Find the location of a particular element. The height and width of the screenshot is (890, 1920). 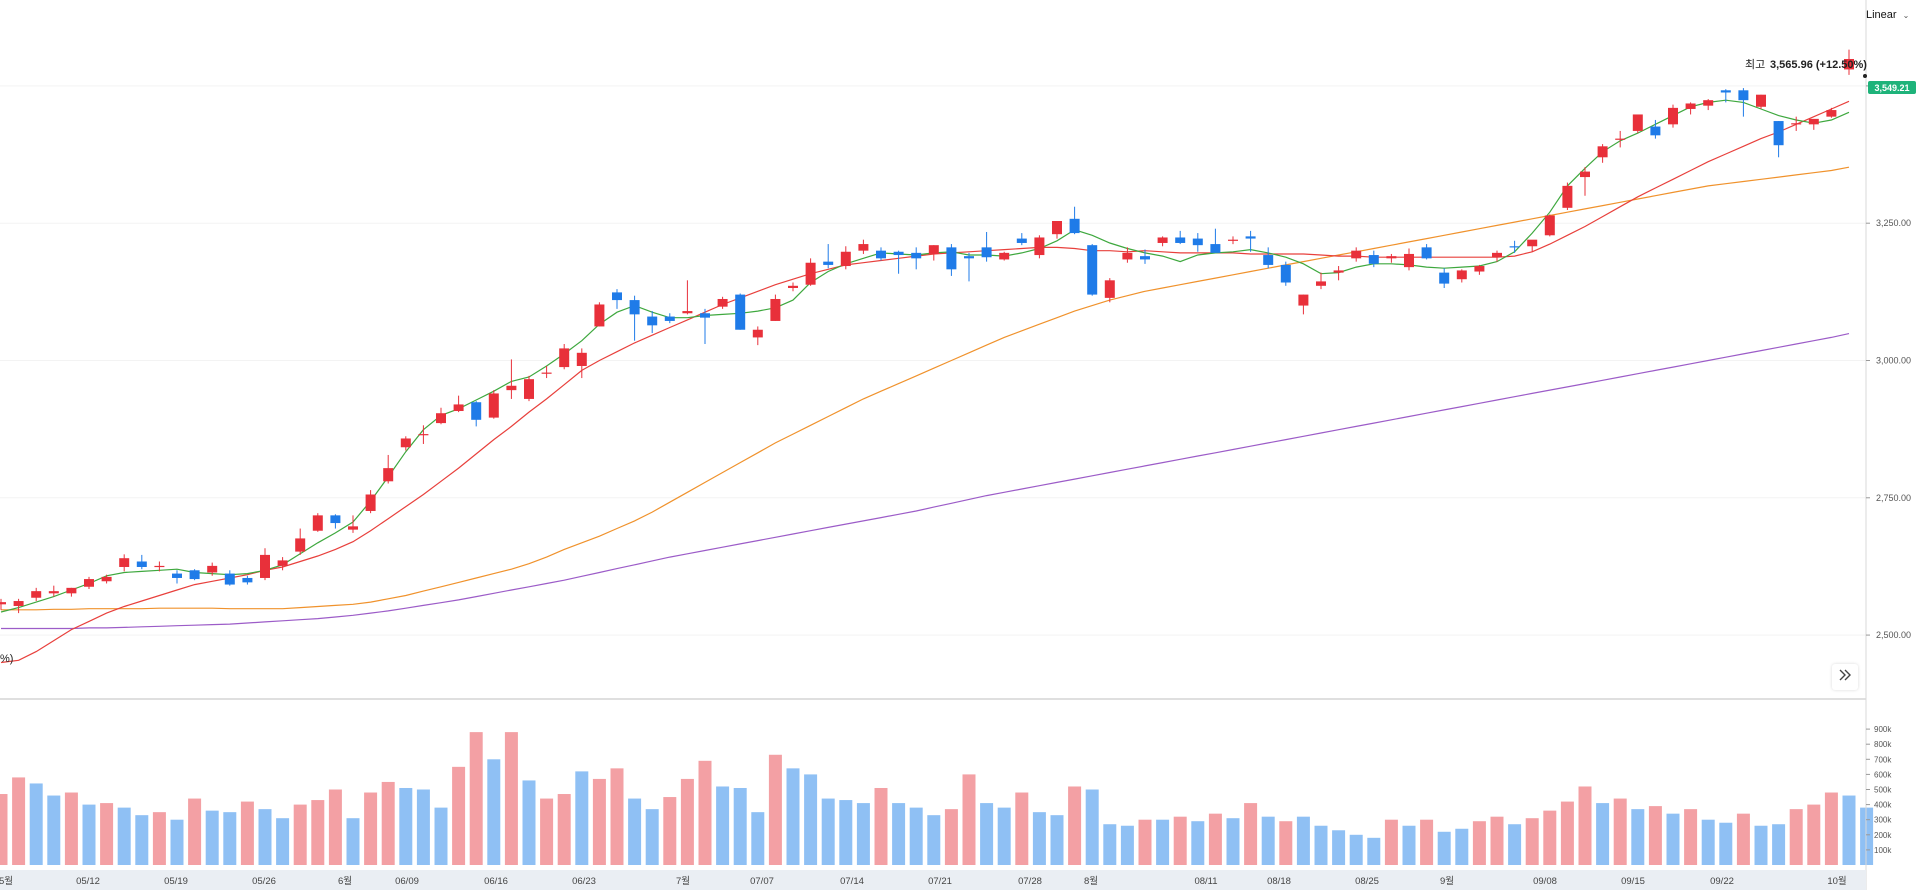

x-axis-bar is located at coordinates (933, 880).